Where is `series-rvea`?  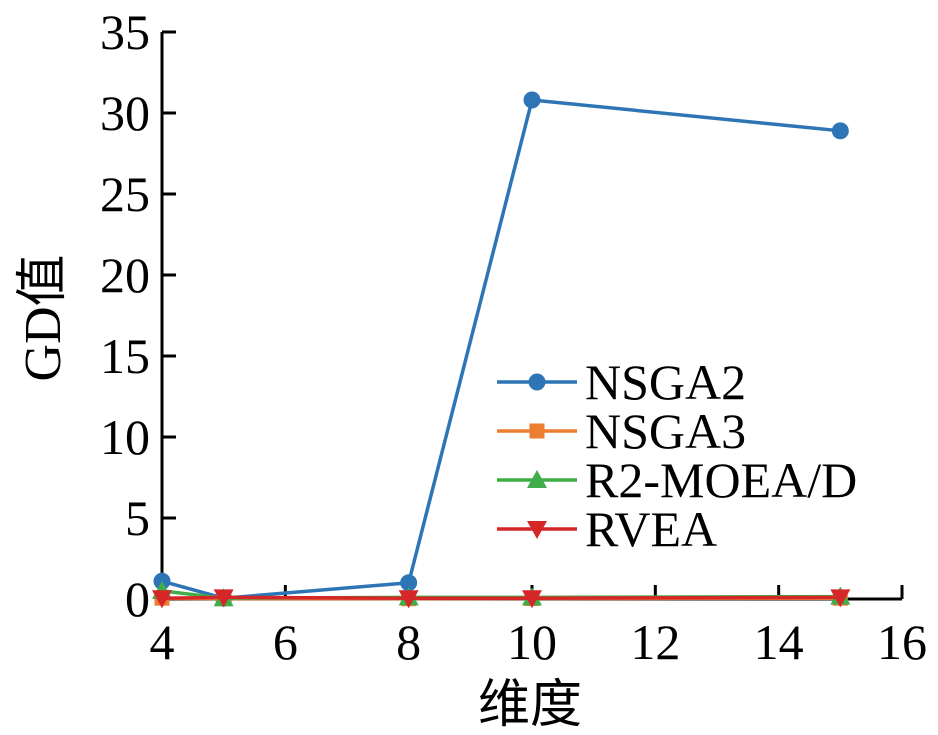
series-rvea is located at coordinates (501, 599).